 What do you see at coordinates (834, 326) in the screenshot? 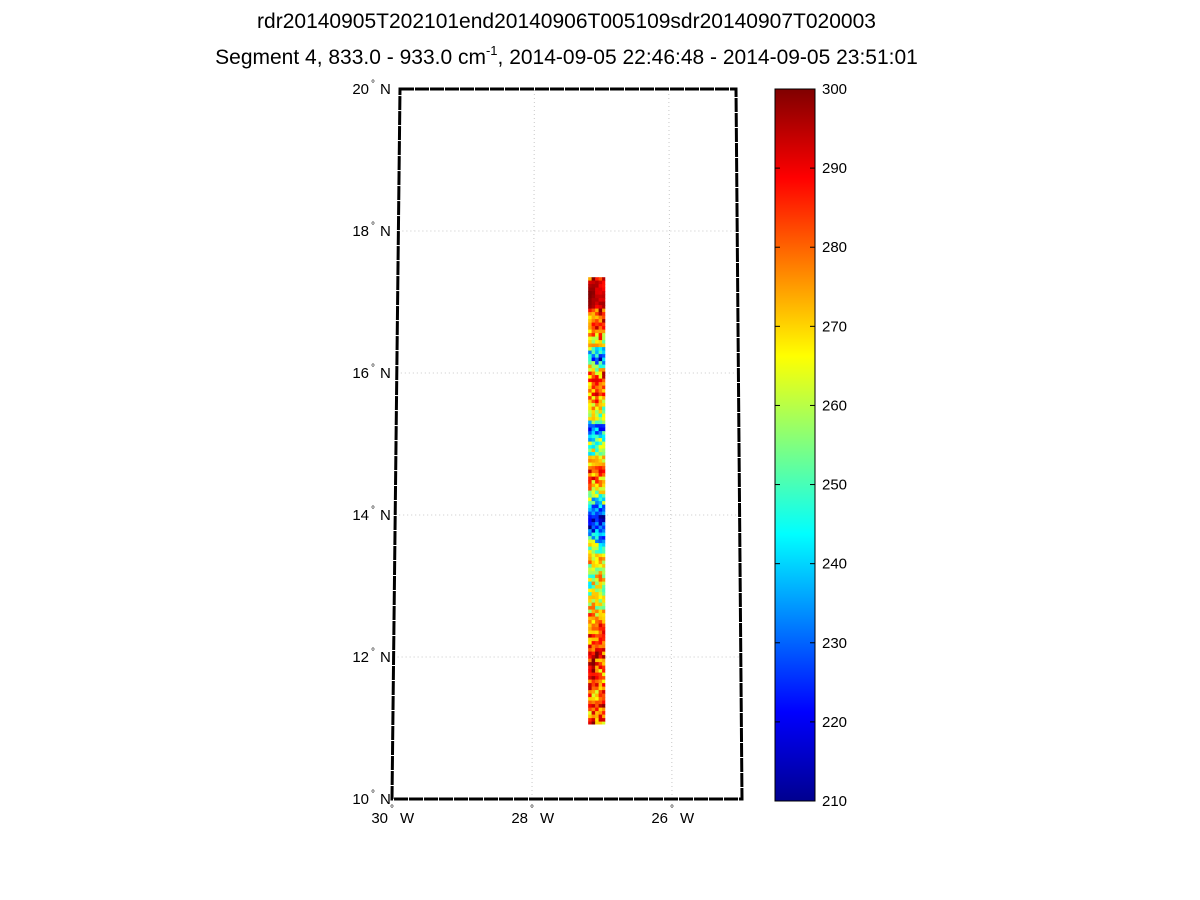
I see `colorbar-tick-label: 270` at bounding box center [834, 326].